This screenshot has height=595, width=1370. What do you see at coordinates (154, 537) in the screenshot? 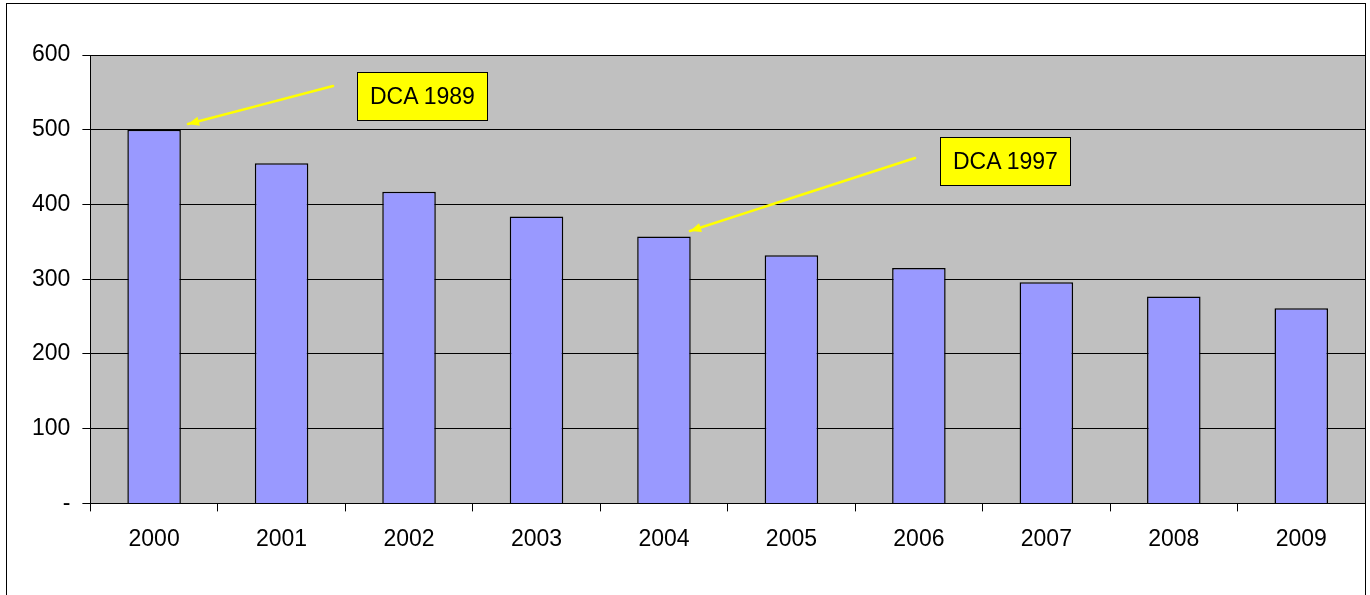
I see `x-tick-label: 2000` at bounding box center [154, 537].